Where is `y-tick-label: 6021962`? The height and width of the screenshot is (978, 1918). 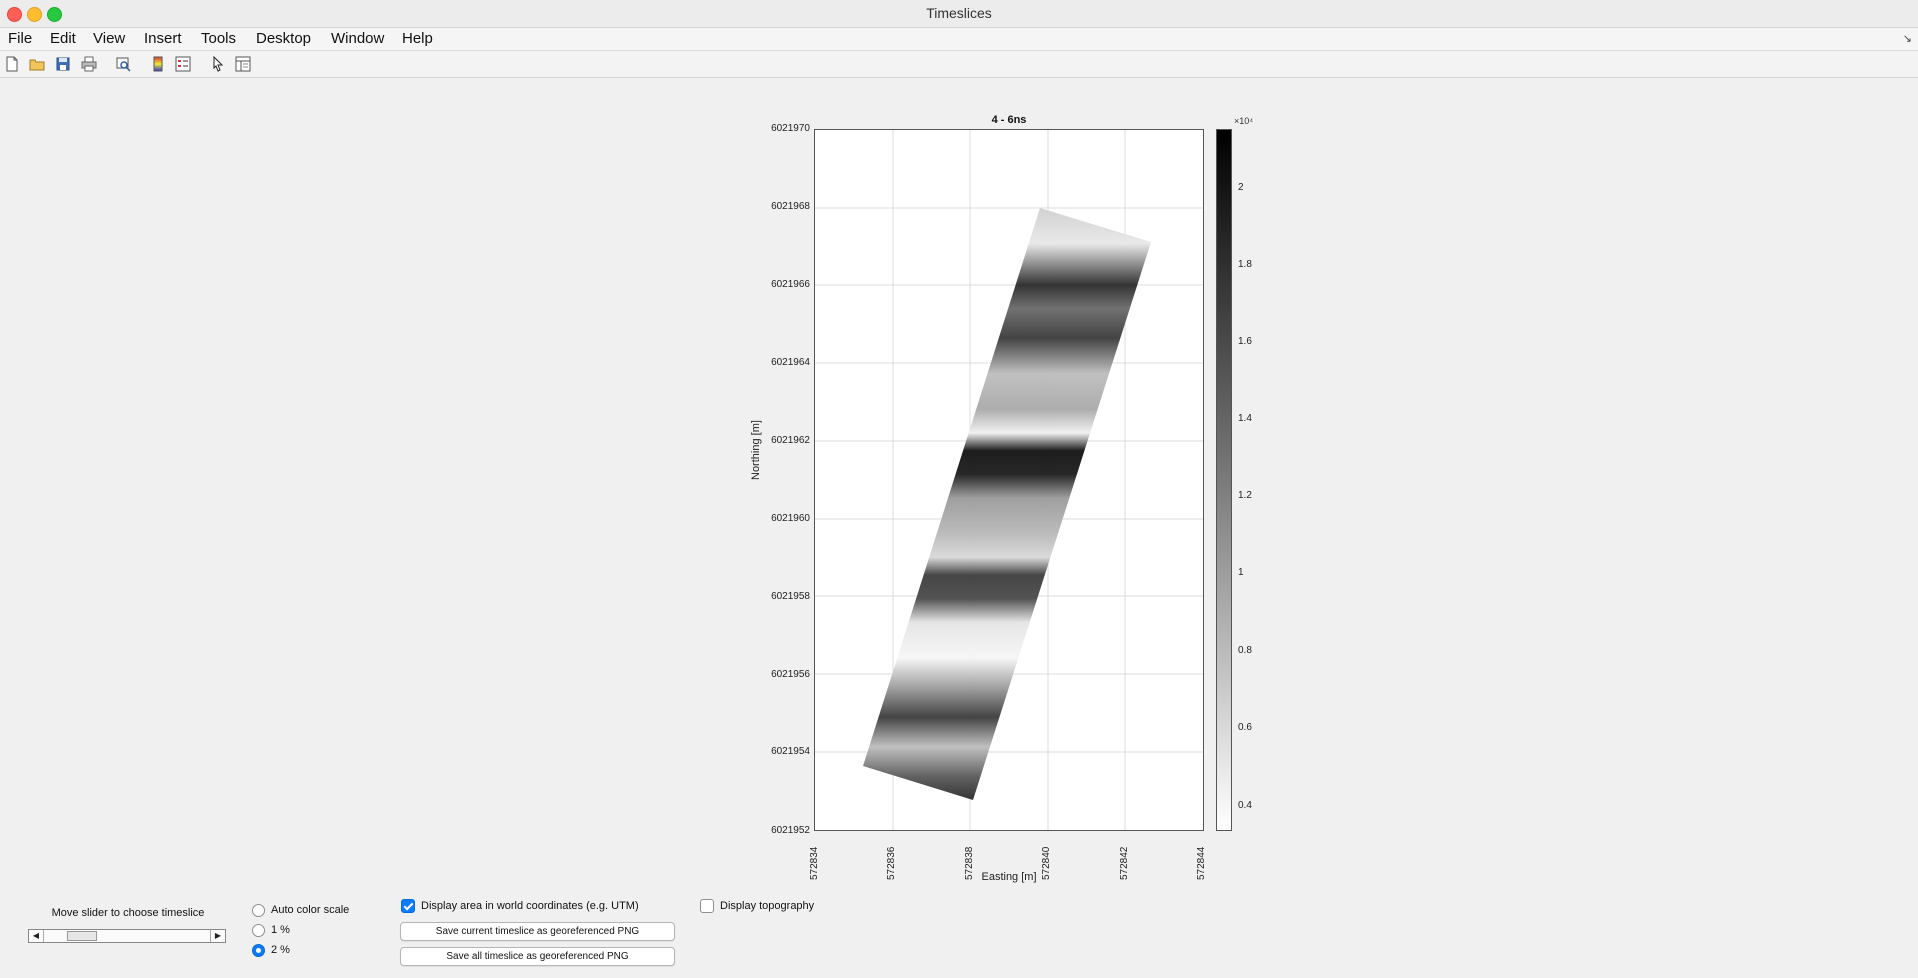
y-tick-label: 6021962 is located at coordinates (790, 440).